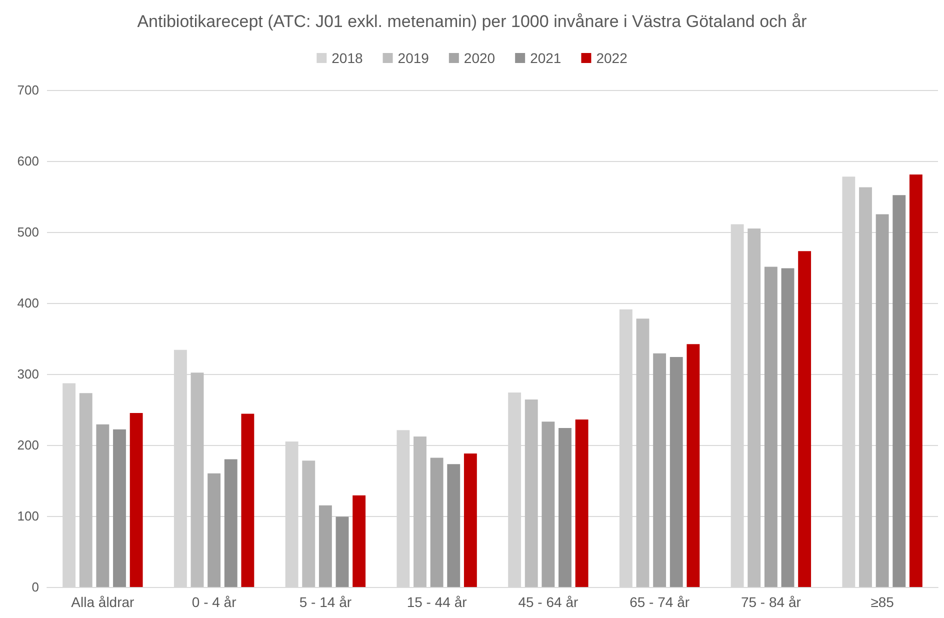  Describe the element at coordinates (472, 21) in the screenshot. I see `chart-title: Antibiotikarecept (ATC: J01 exkl. metenamin) per 1000 invånare i Västra Götaland och år` at that location.